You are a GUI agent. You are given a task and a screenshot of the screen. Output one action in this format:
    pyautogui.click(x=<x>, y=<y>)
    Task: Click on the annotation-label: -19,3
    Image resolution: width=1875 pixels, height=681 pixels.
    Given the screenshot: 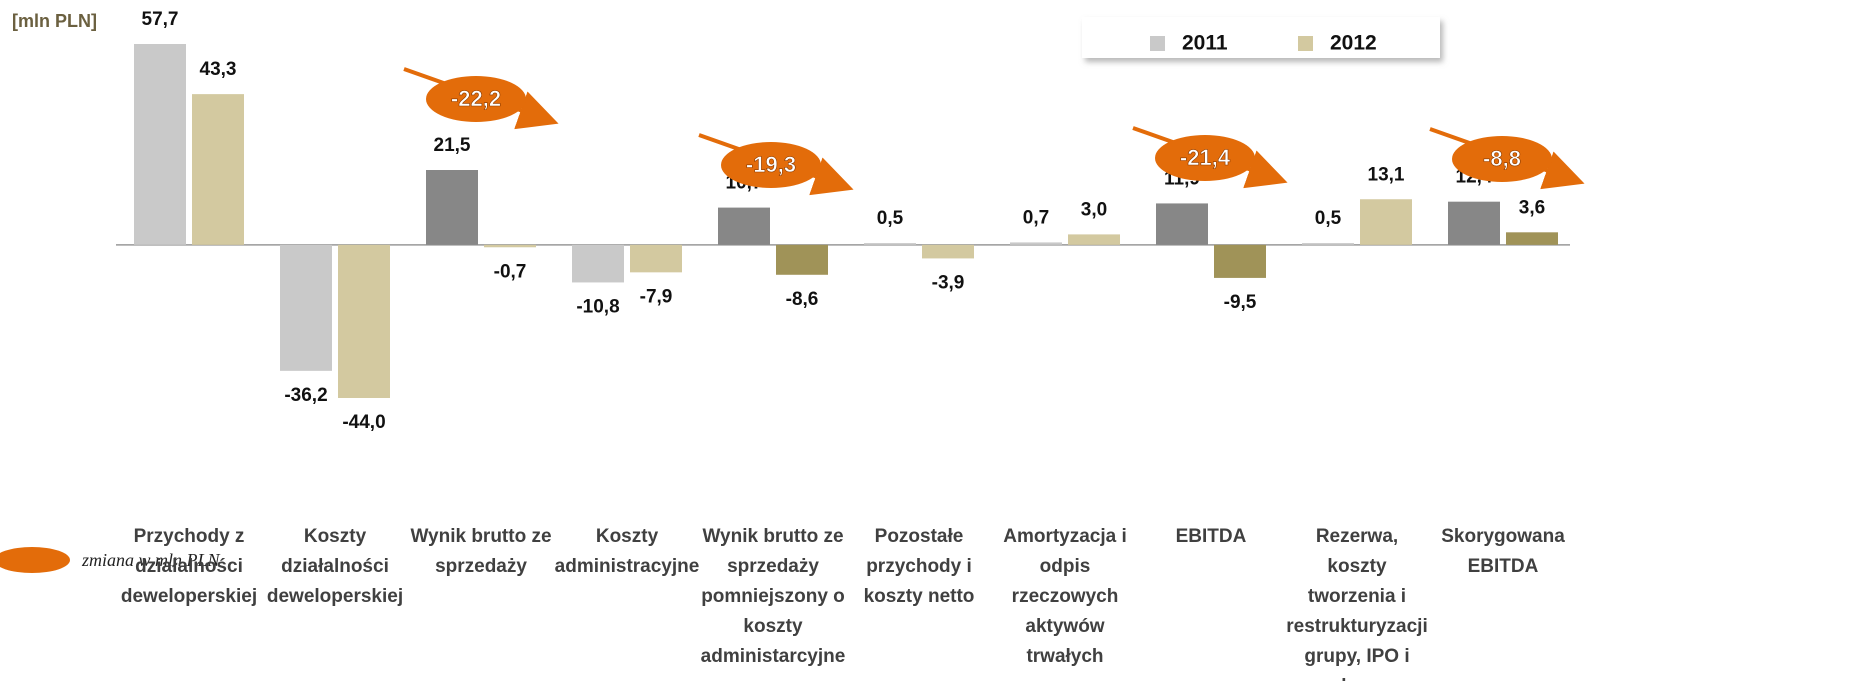 What is the action you would take?
    pyautogui.click(x=771, y=164)
    